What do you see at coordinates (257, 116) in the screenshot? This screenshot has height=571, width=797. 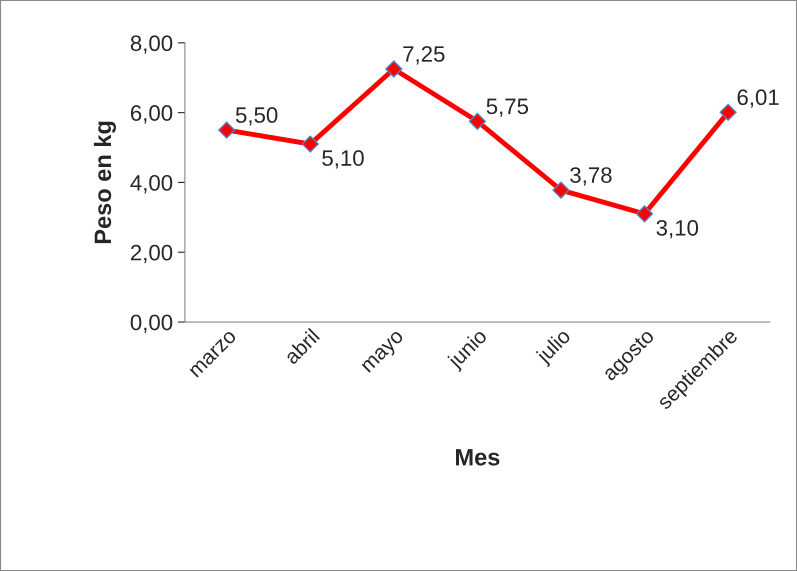 I see `data-label: 5,50` at bounding box center [257, 116].